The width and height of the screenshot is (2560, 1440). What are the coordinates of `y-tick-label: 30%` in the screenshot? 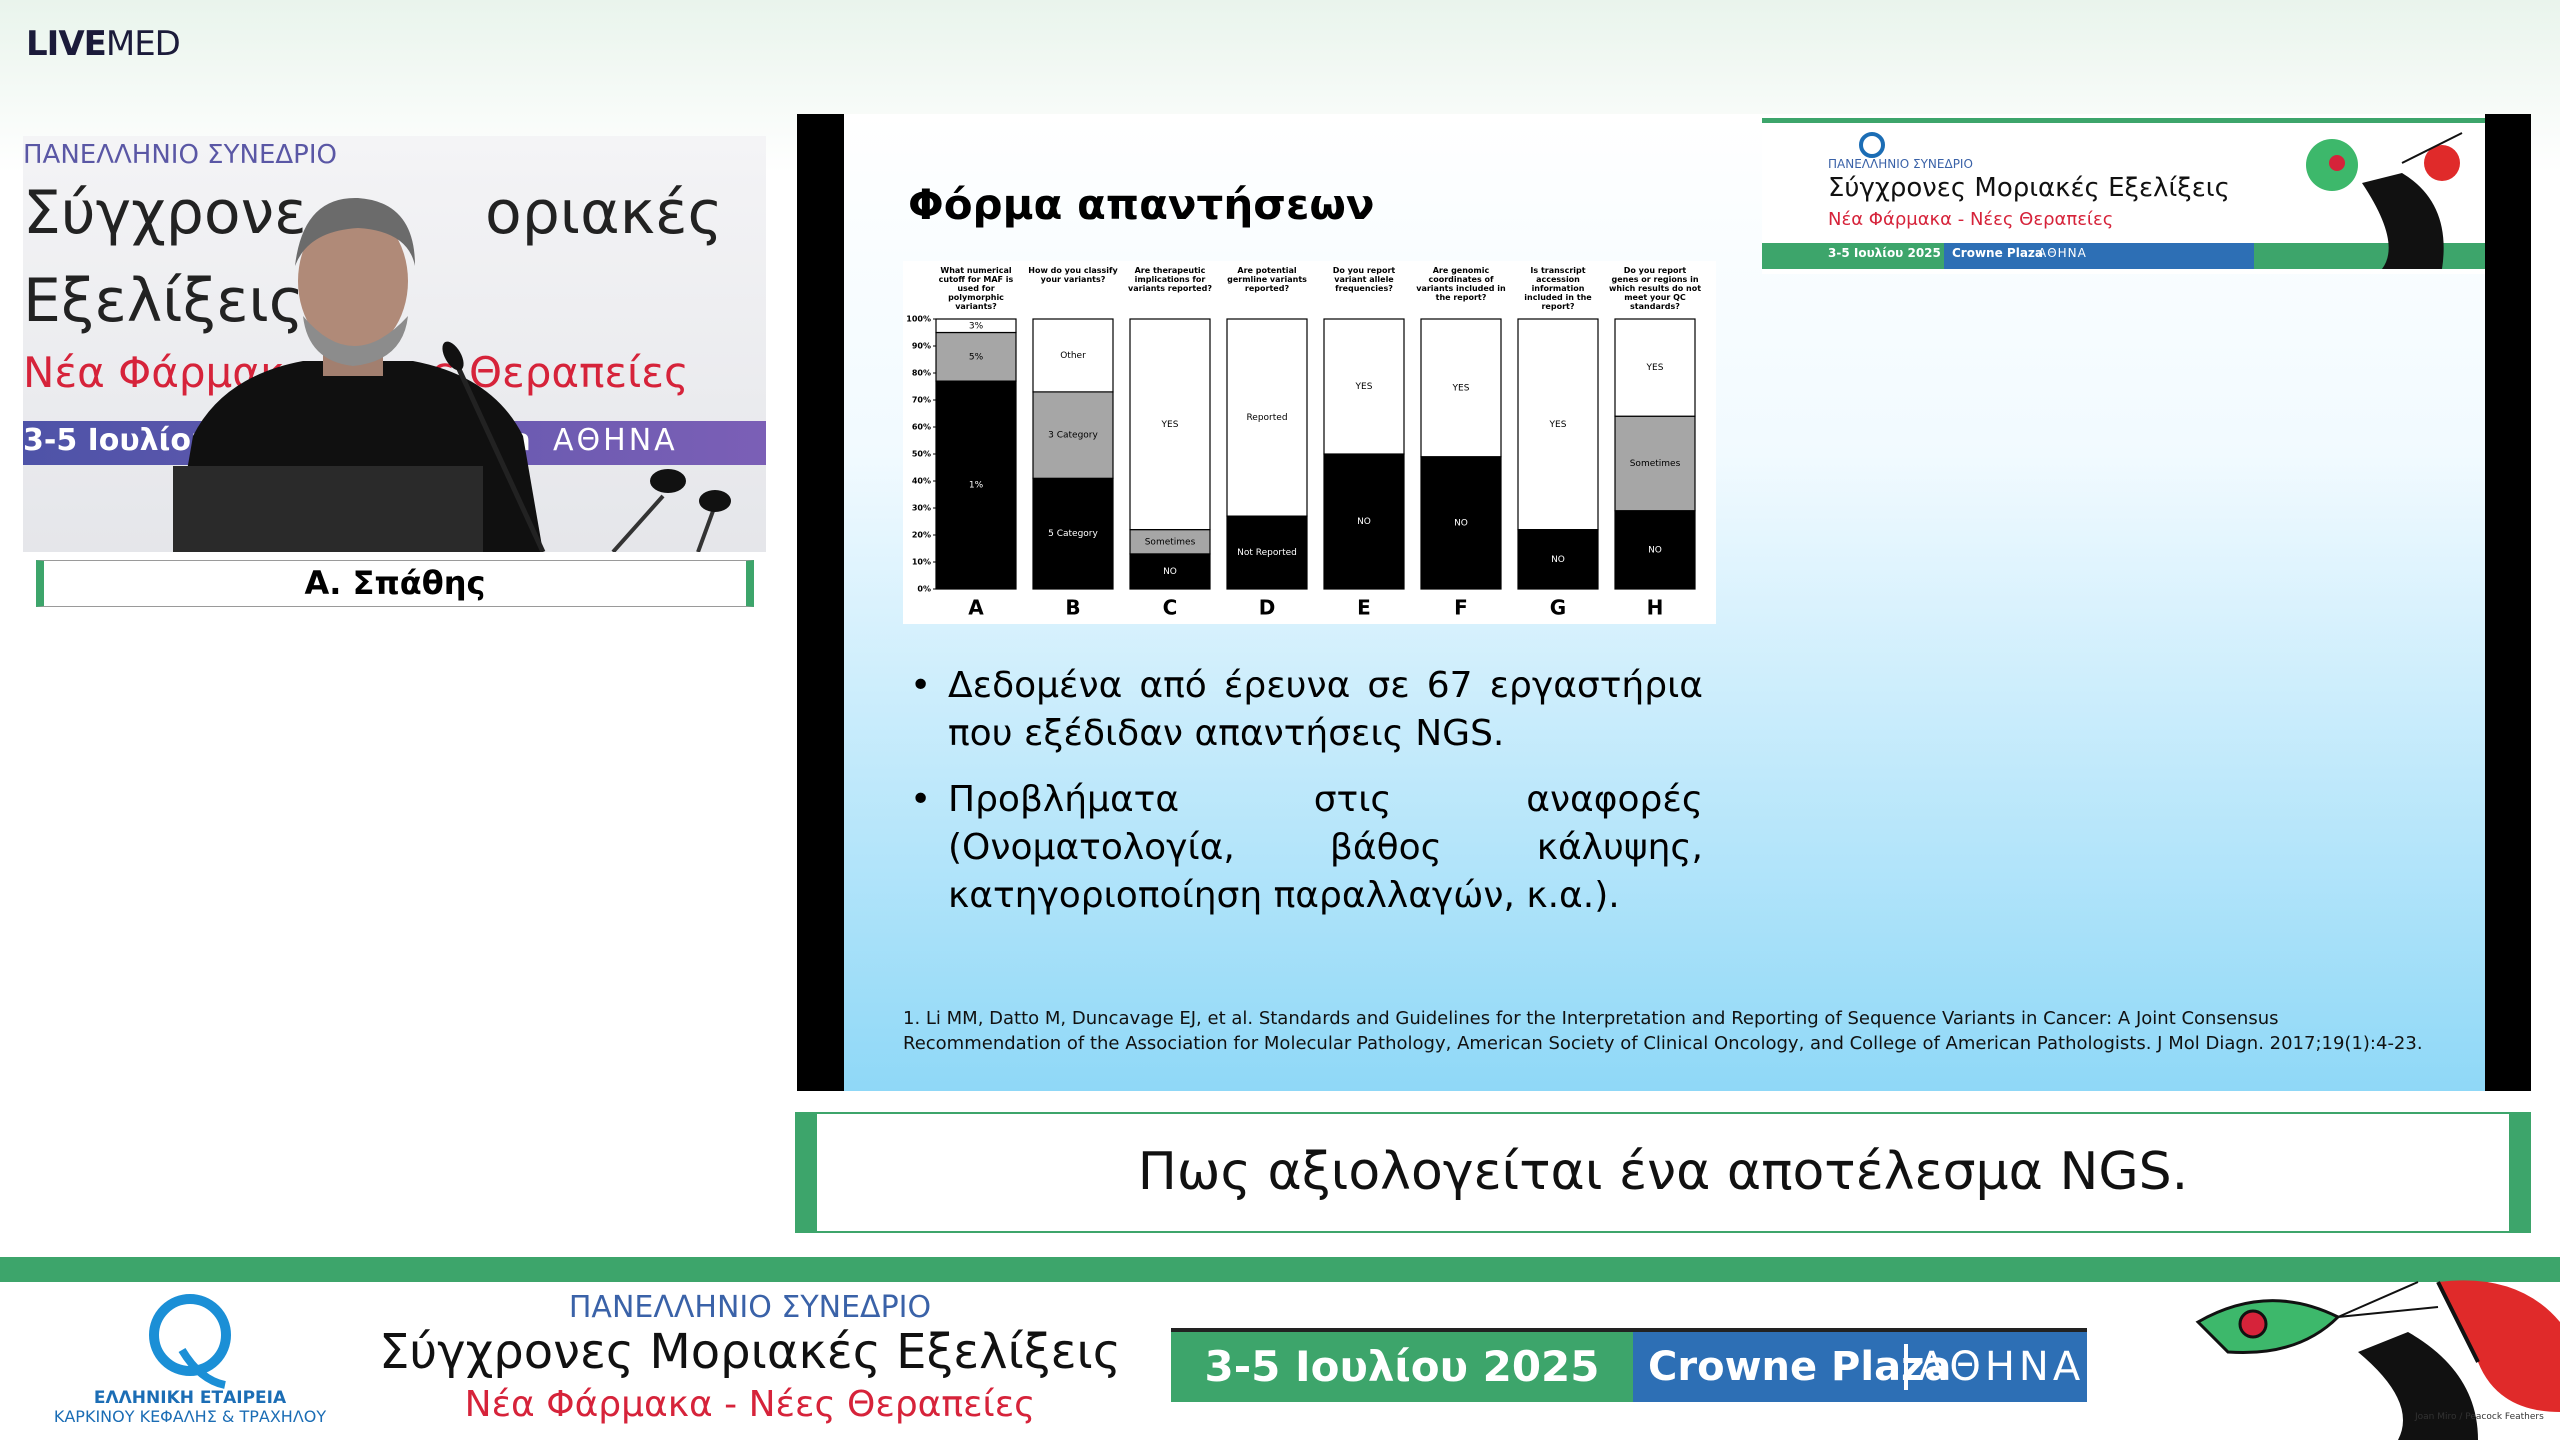 It's located at (921, 508).